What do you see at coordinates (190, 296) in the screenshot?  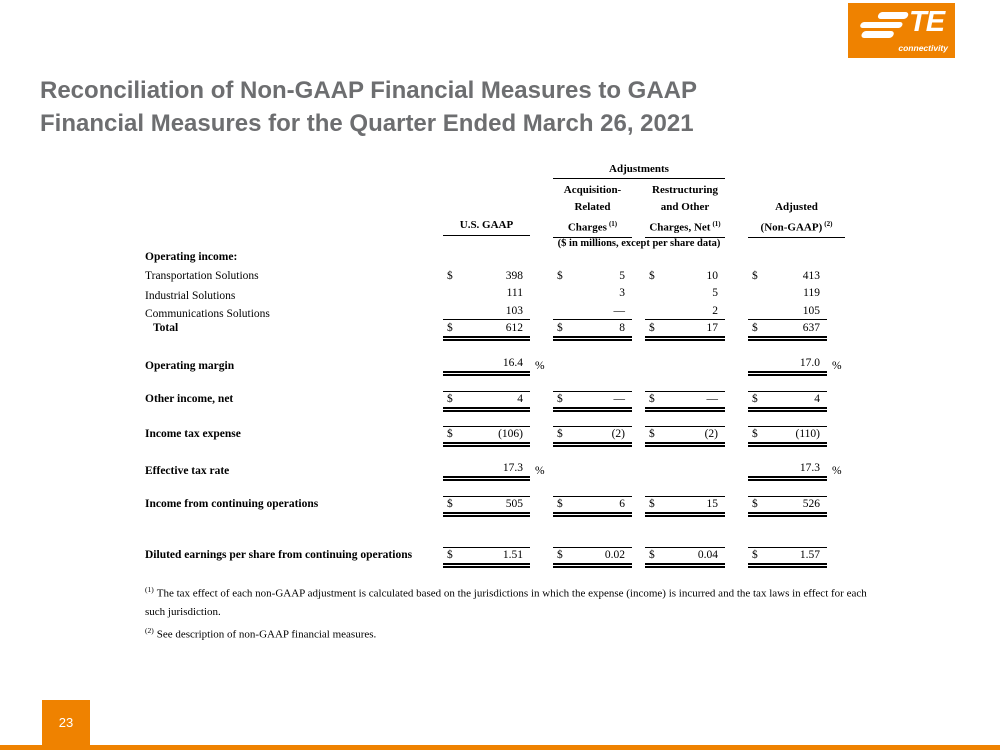 I see `row-label: Industrial Solutions` at bounding box center [190, 296].